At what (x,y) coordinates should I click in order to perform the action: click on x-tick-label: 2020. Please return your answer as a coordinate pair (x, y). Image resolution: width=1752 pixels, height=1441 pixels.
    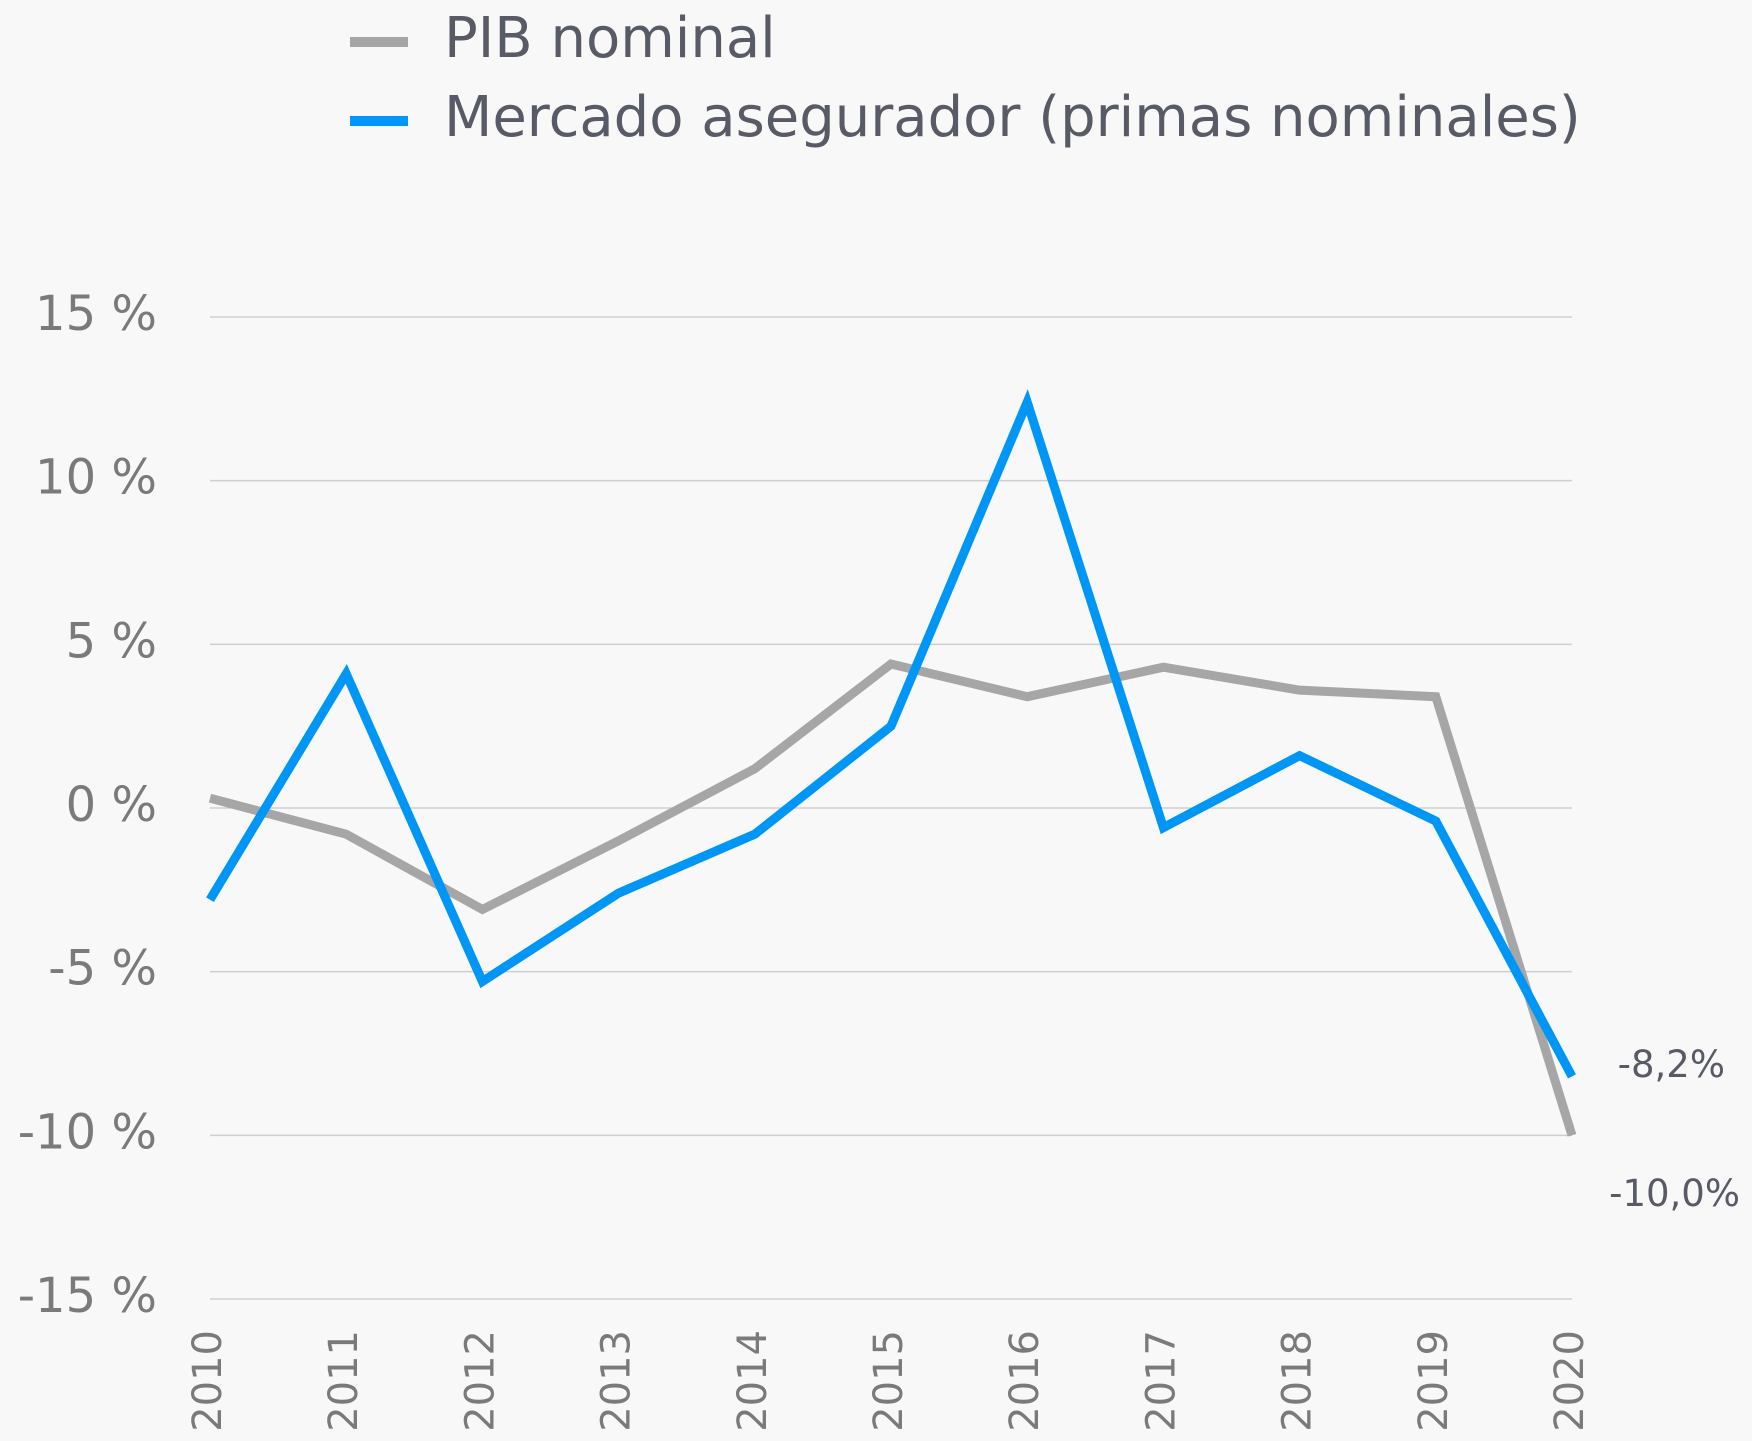
    Looking at the image, I should click on (1570, 1381).